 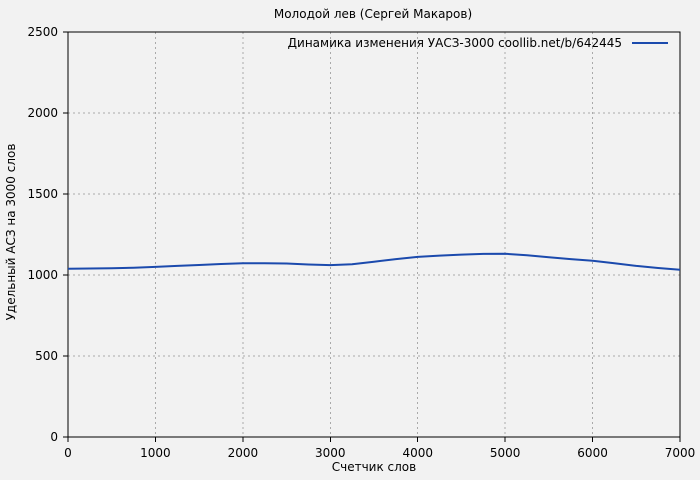 I want to click on x-tick-label: 7000, so click(x=680, y=453).